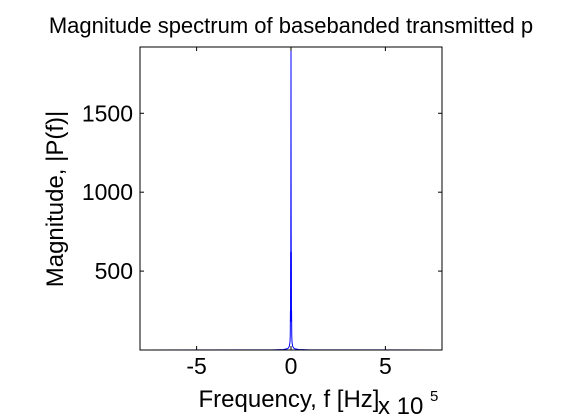 The height and width of the screenshot is (420, 561). Describe the element at coordinates (114, 271) in the screenshot. I see `y-tick-label: 500` at that location.